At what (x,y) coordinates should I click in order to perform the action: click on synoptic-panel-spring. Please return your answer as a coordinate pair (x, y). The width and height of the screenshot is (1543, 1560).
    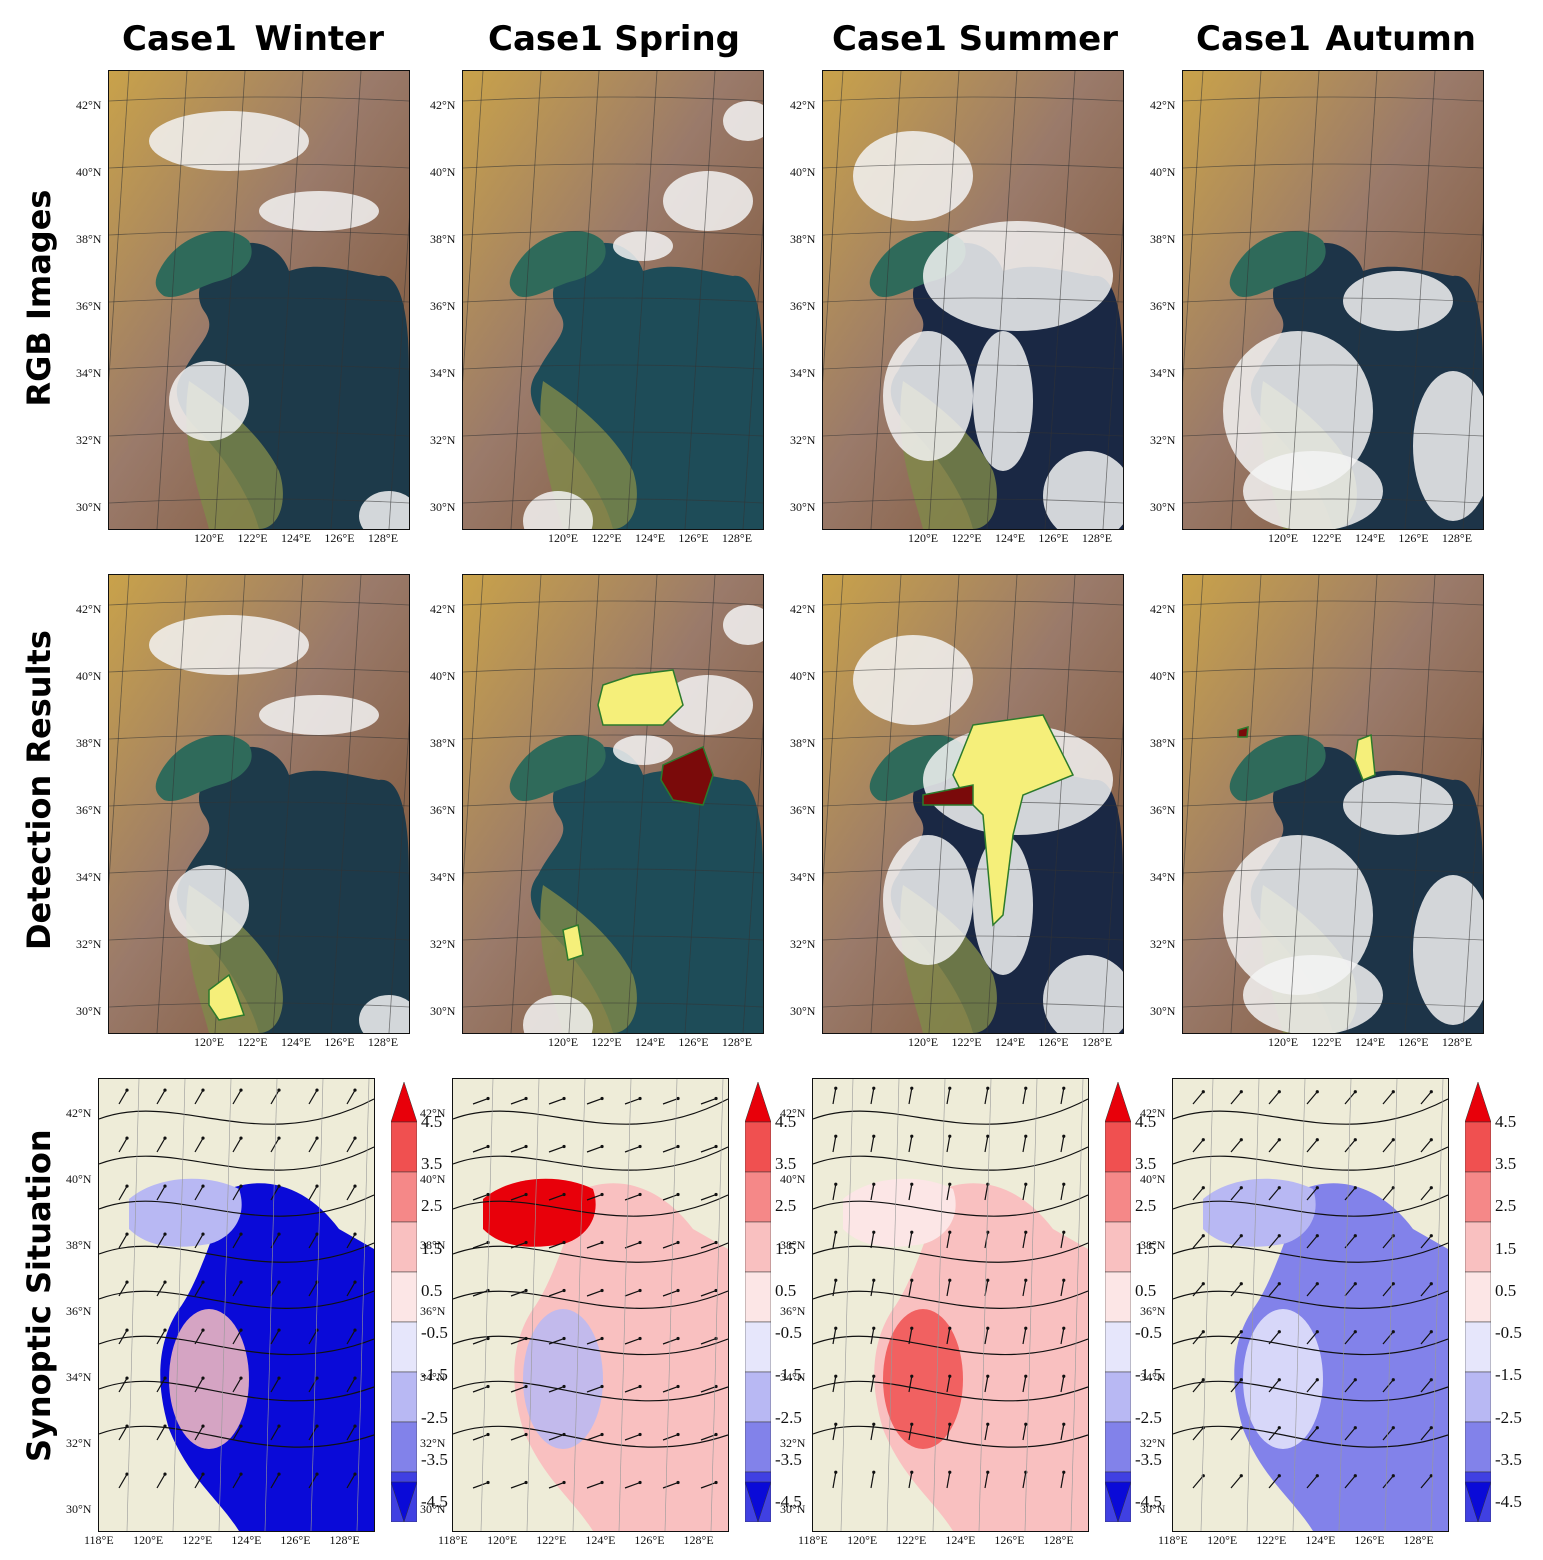
    Looking at the image, I should click on (590, 1305).